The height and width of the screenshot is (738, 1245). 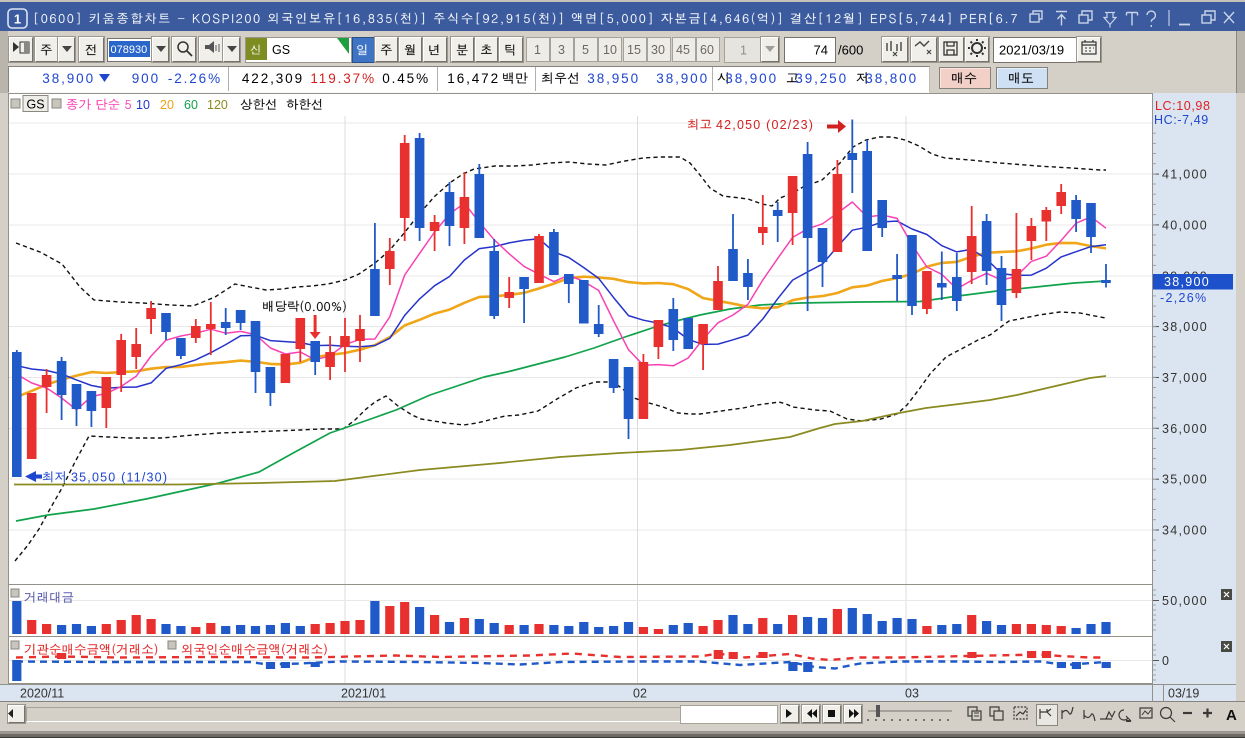 What do you see at coordinates (1166, 661) in the screenshot?
I see `svg-text: 0` at bounding box center [1166, 661].